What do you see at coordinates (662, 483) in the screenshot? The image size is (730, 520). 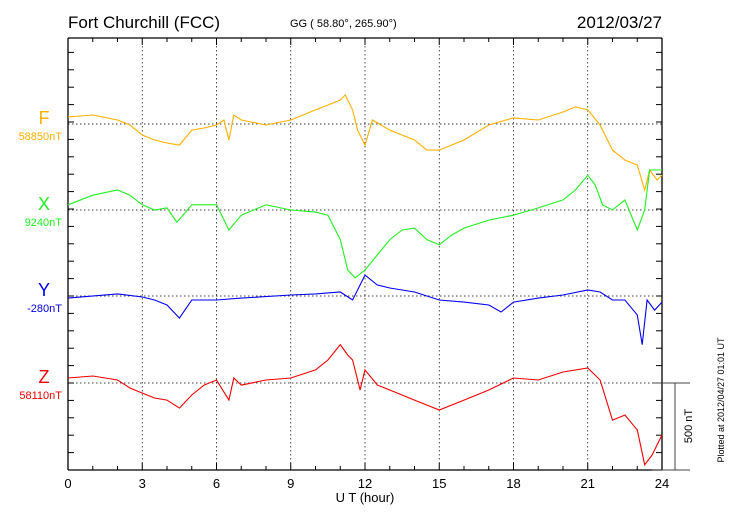 I see `x-tick-label: 24` at bounding box center [662, 483].